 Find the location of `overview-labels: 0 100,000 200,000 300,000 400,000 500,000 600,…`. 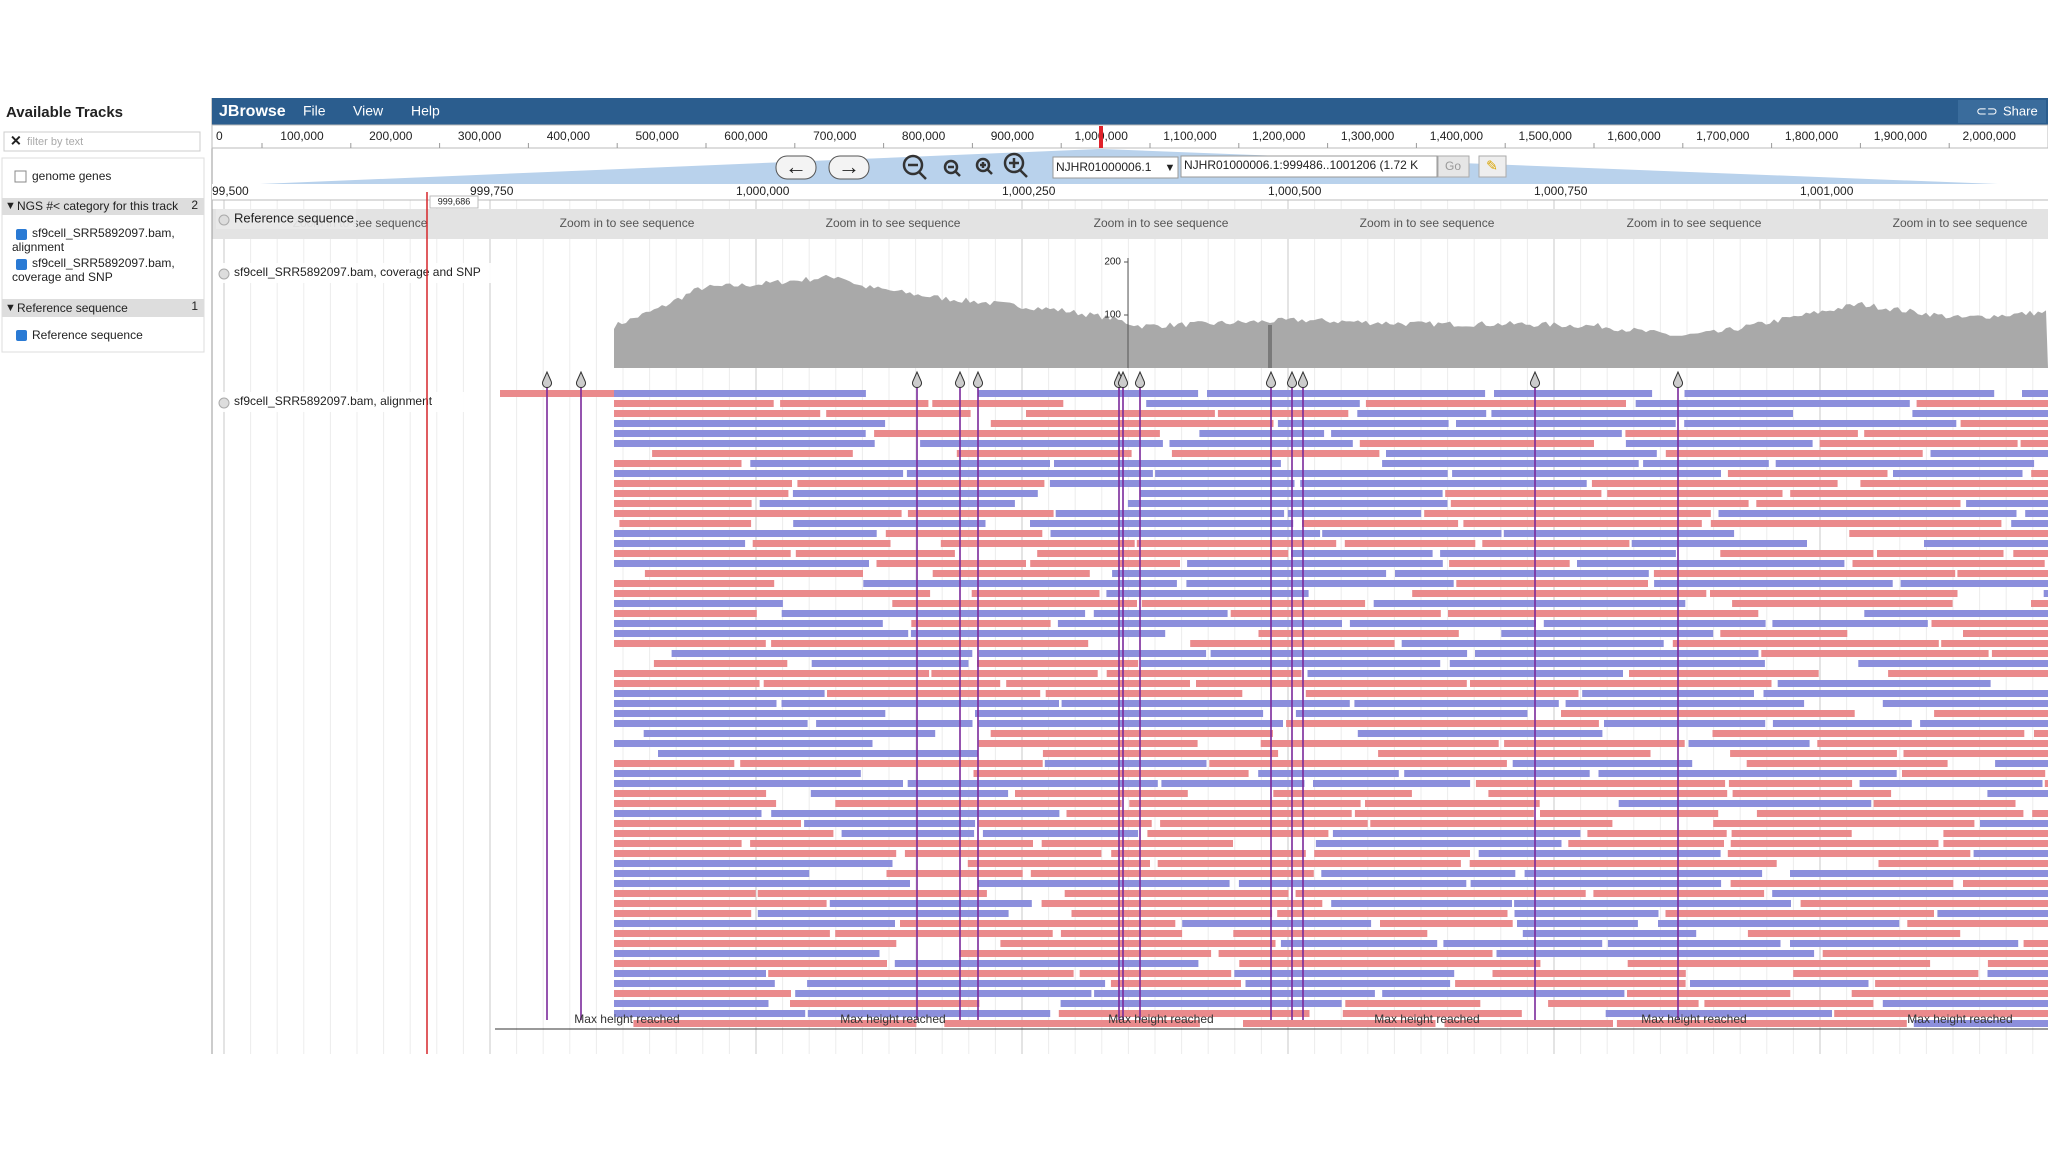

overview-labels: 0 100,000 200,000 300,000 400,000 500,000 600,… is located at coordinates (1116, 138).